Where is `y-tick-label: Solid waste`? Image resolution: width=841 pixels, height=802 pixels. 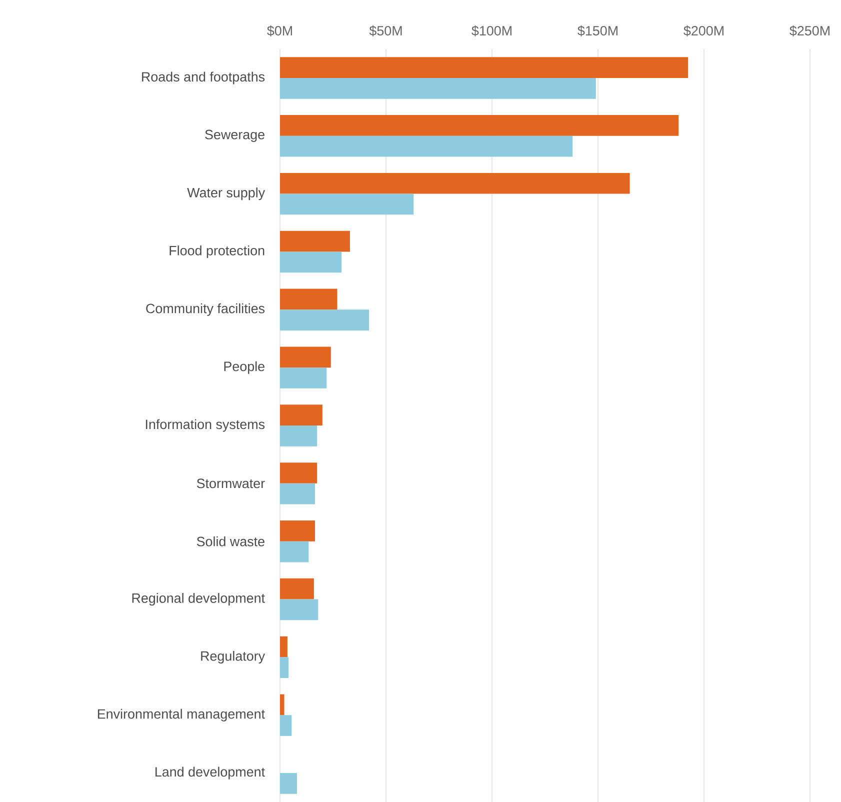
y-tick-label: Solid waste is located at coordinates (230, 541).